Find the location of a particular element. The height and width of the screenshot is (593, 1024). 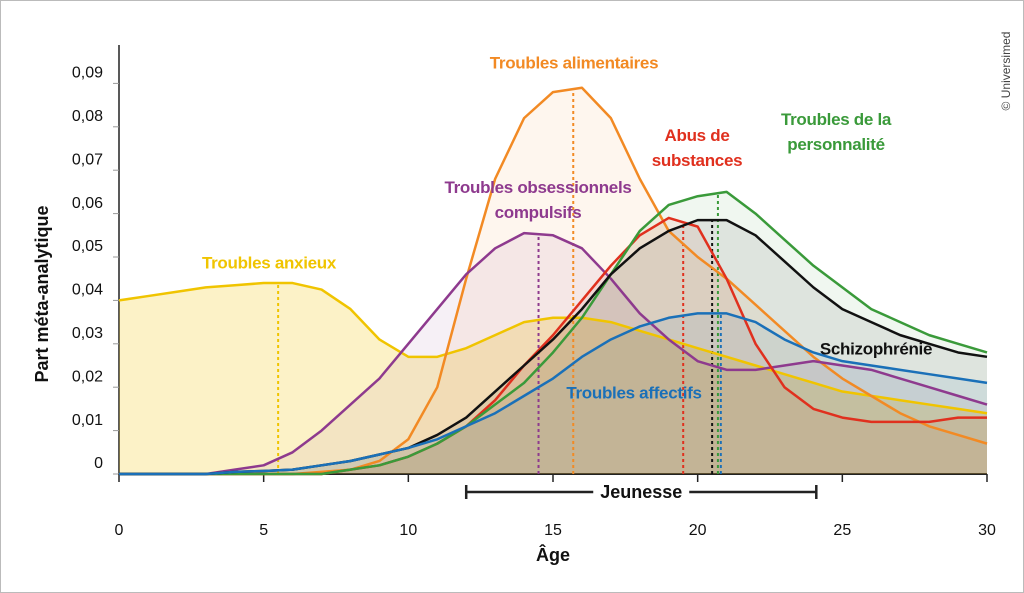

x-axis-label: Âge is located at coordinates (553, 554).